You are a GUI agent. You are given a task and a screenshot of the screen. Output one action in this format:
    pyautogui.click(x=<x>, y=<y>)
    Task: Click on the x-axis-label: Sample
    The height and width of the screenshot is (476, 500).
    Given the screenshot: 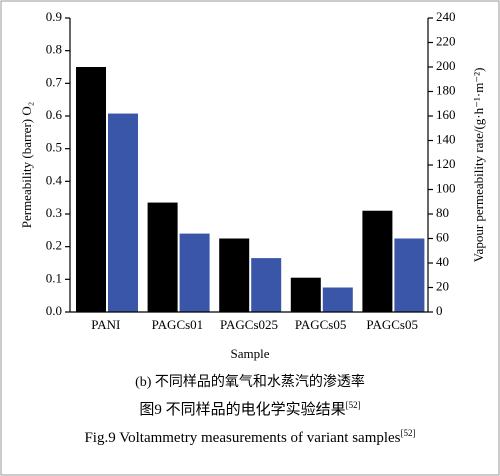 What is the action you would take?
    pyautogui.click(x=250, y=353)
    